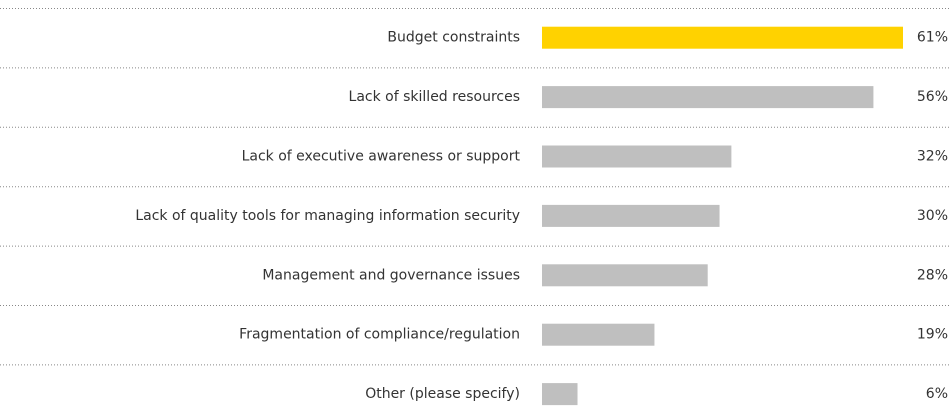 The image size is (950, 420). Describe the element at coordinates (434, 97) in the screenshot. I see `category-label: Lack of skilled resources` at that location.